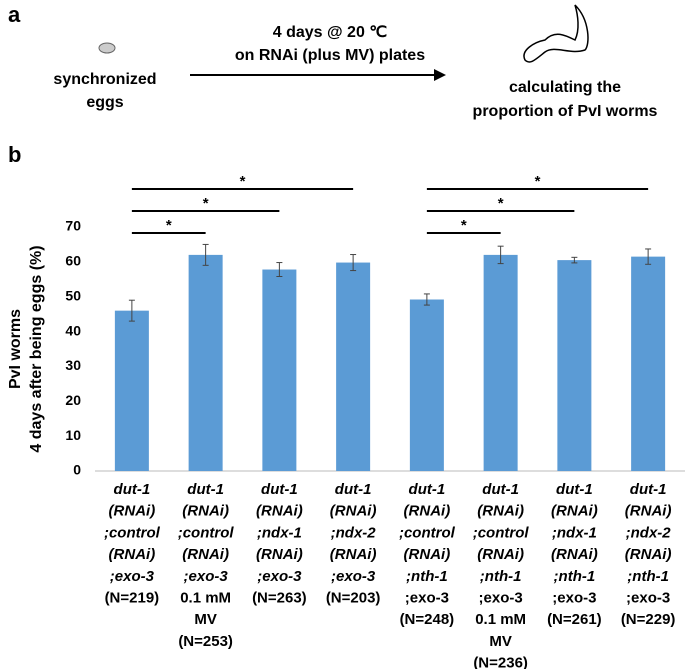 This screenshot has width=685, height=669. I want to click on y-axis-title: 4 days after being eggs (%), so click(36, 348).